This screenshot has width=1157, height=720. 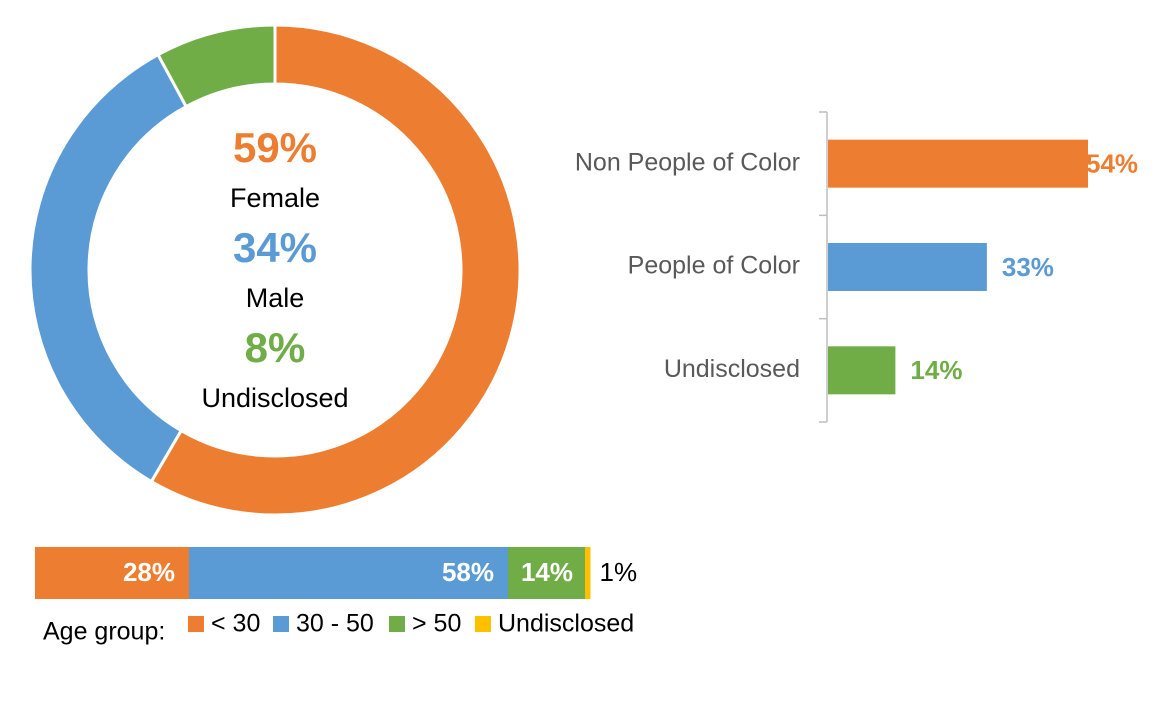 I want to click on stack-segment-label: 14%, so click(x=547, y=572).